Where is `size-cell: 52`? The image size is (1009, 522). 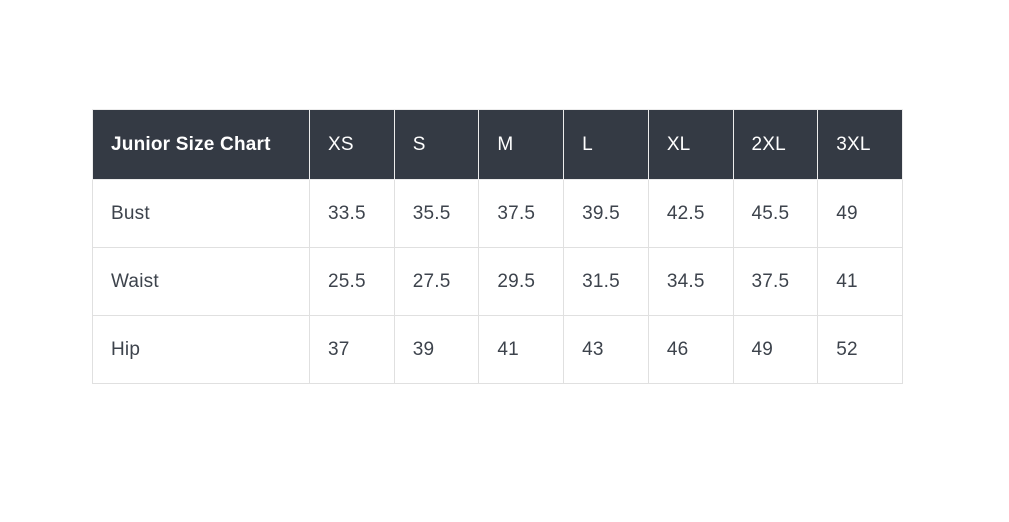 size-cell: 52 is located at coordinates (860, 349).